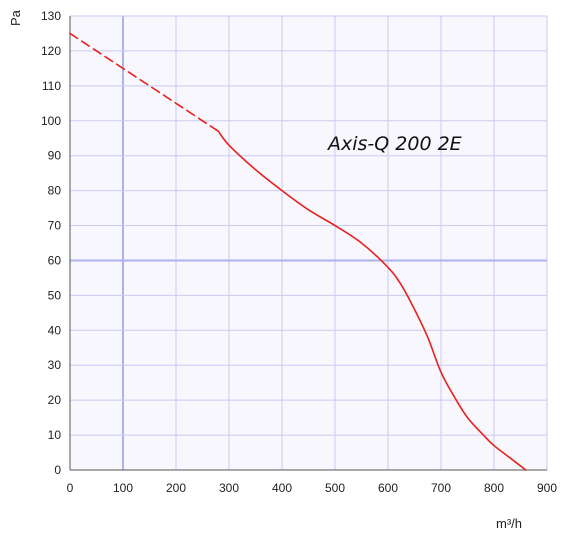  Describe the element at coordinates (55, 295) in the screenshot. I see `y-tick-label-50: 50` at that location.